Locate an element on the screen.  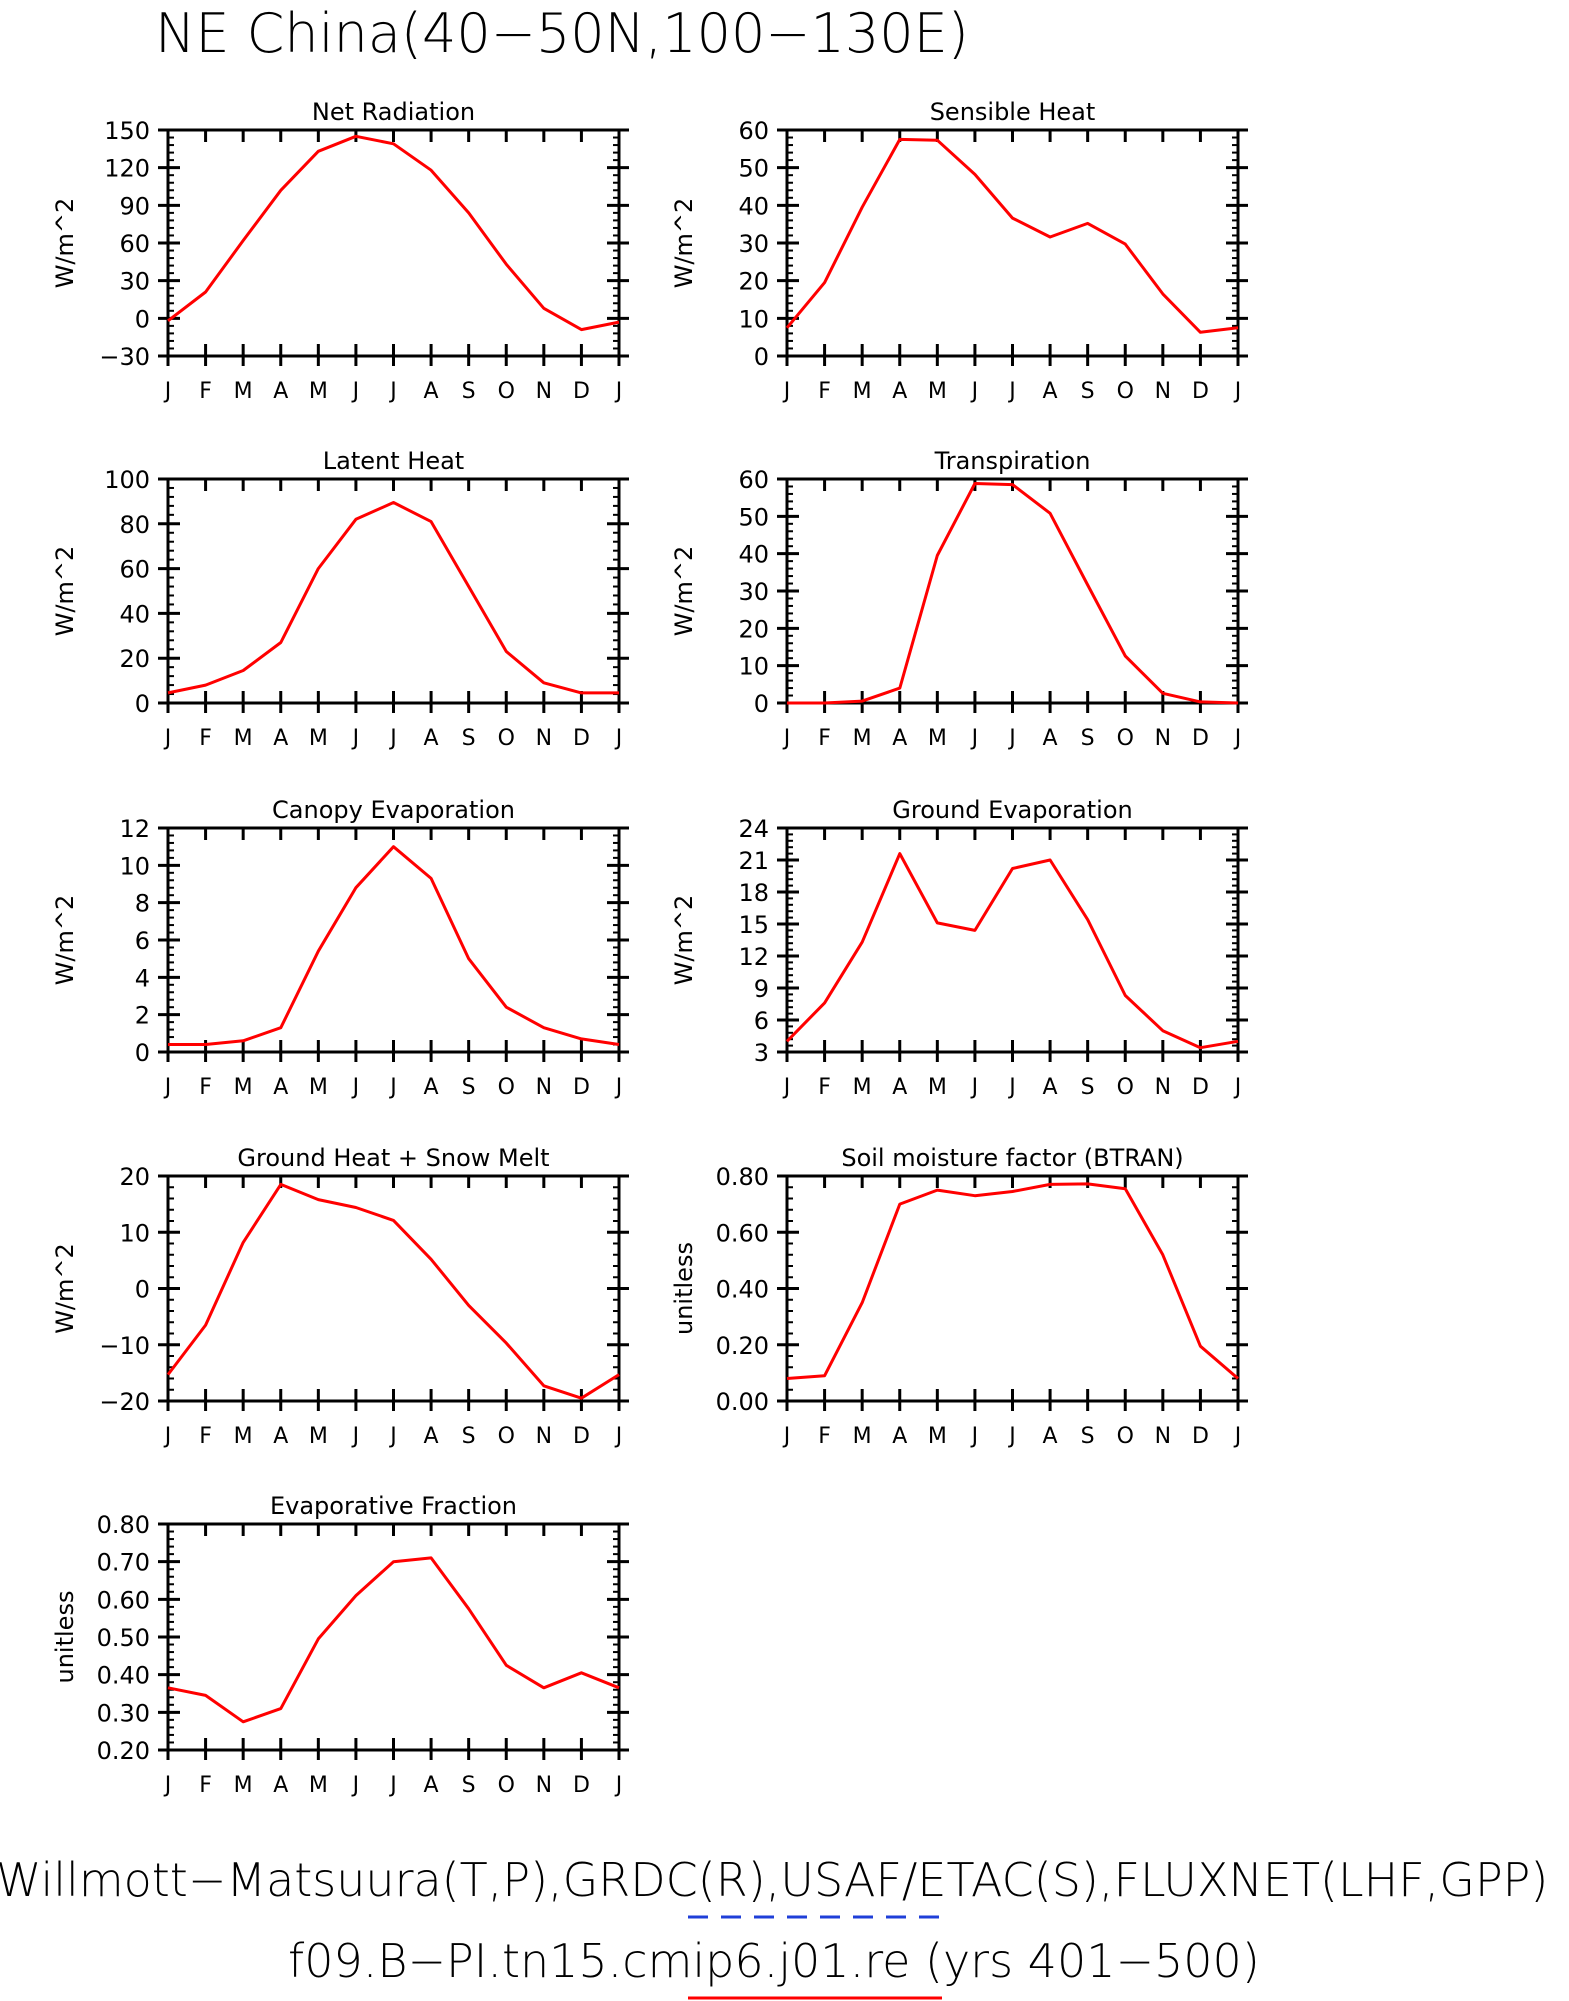
y-tick-label: 0.00 is located at coordinates (742, 1402).